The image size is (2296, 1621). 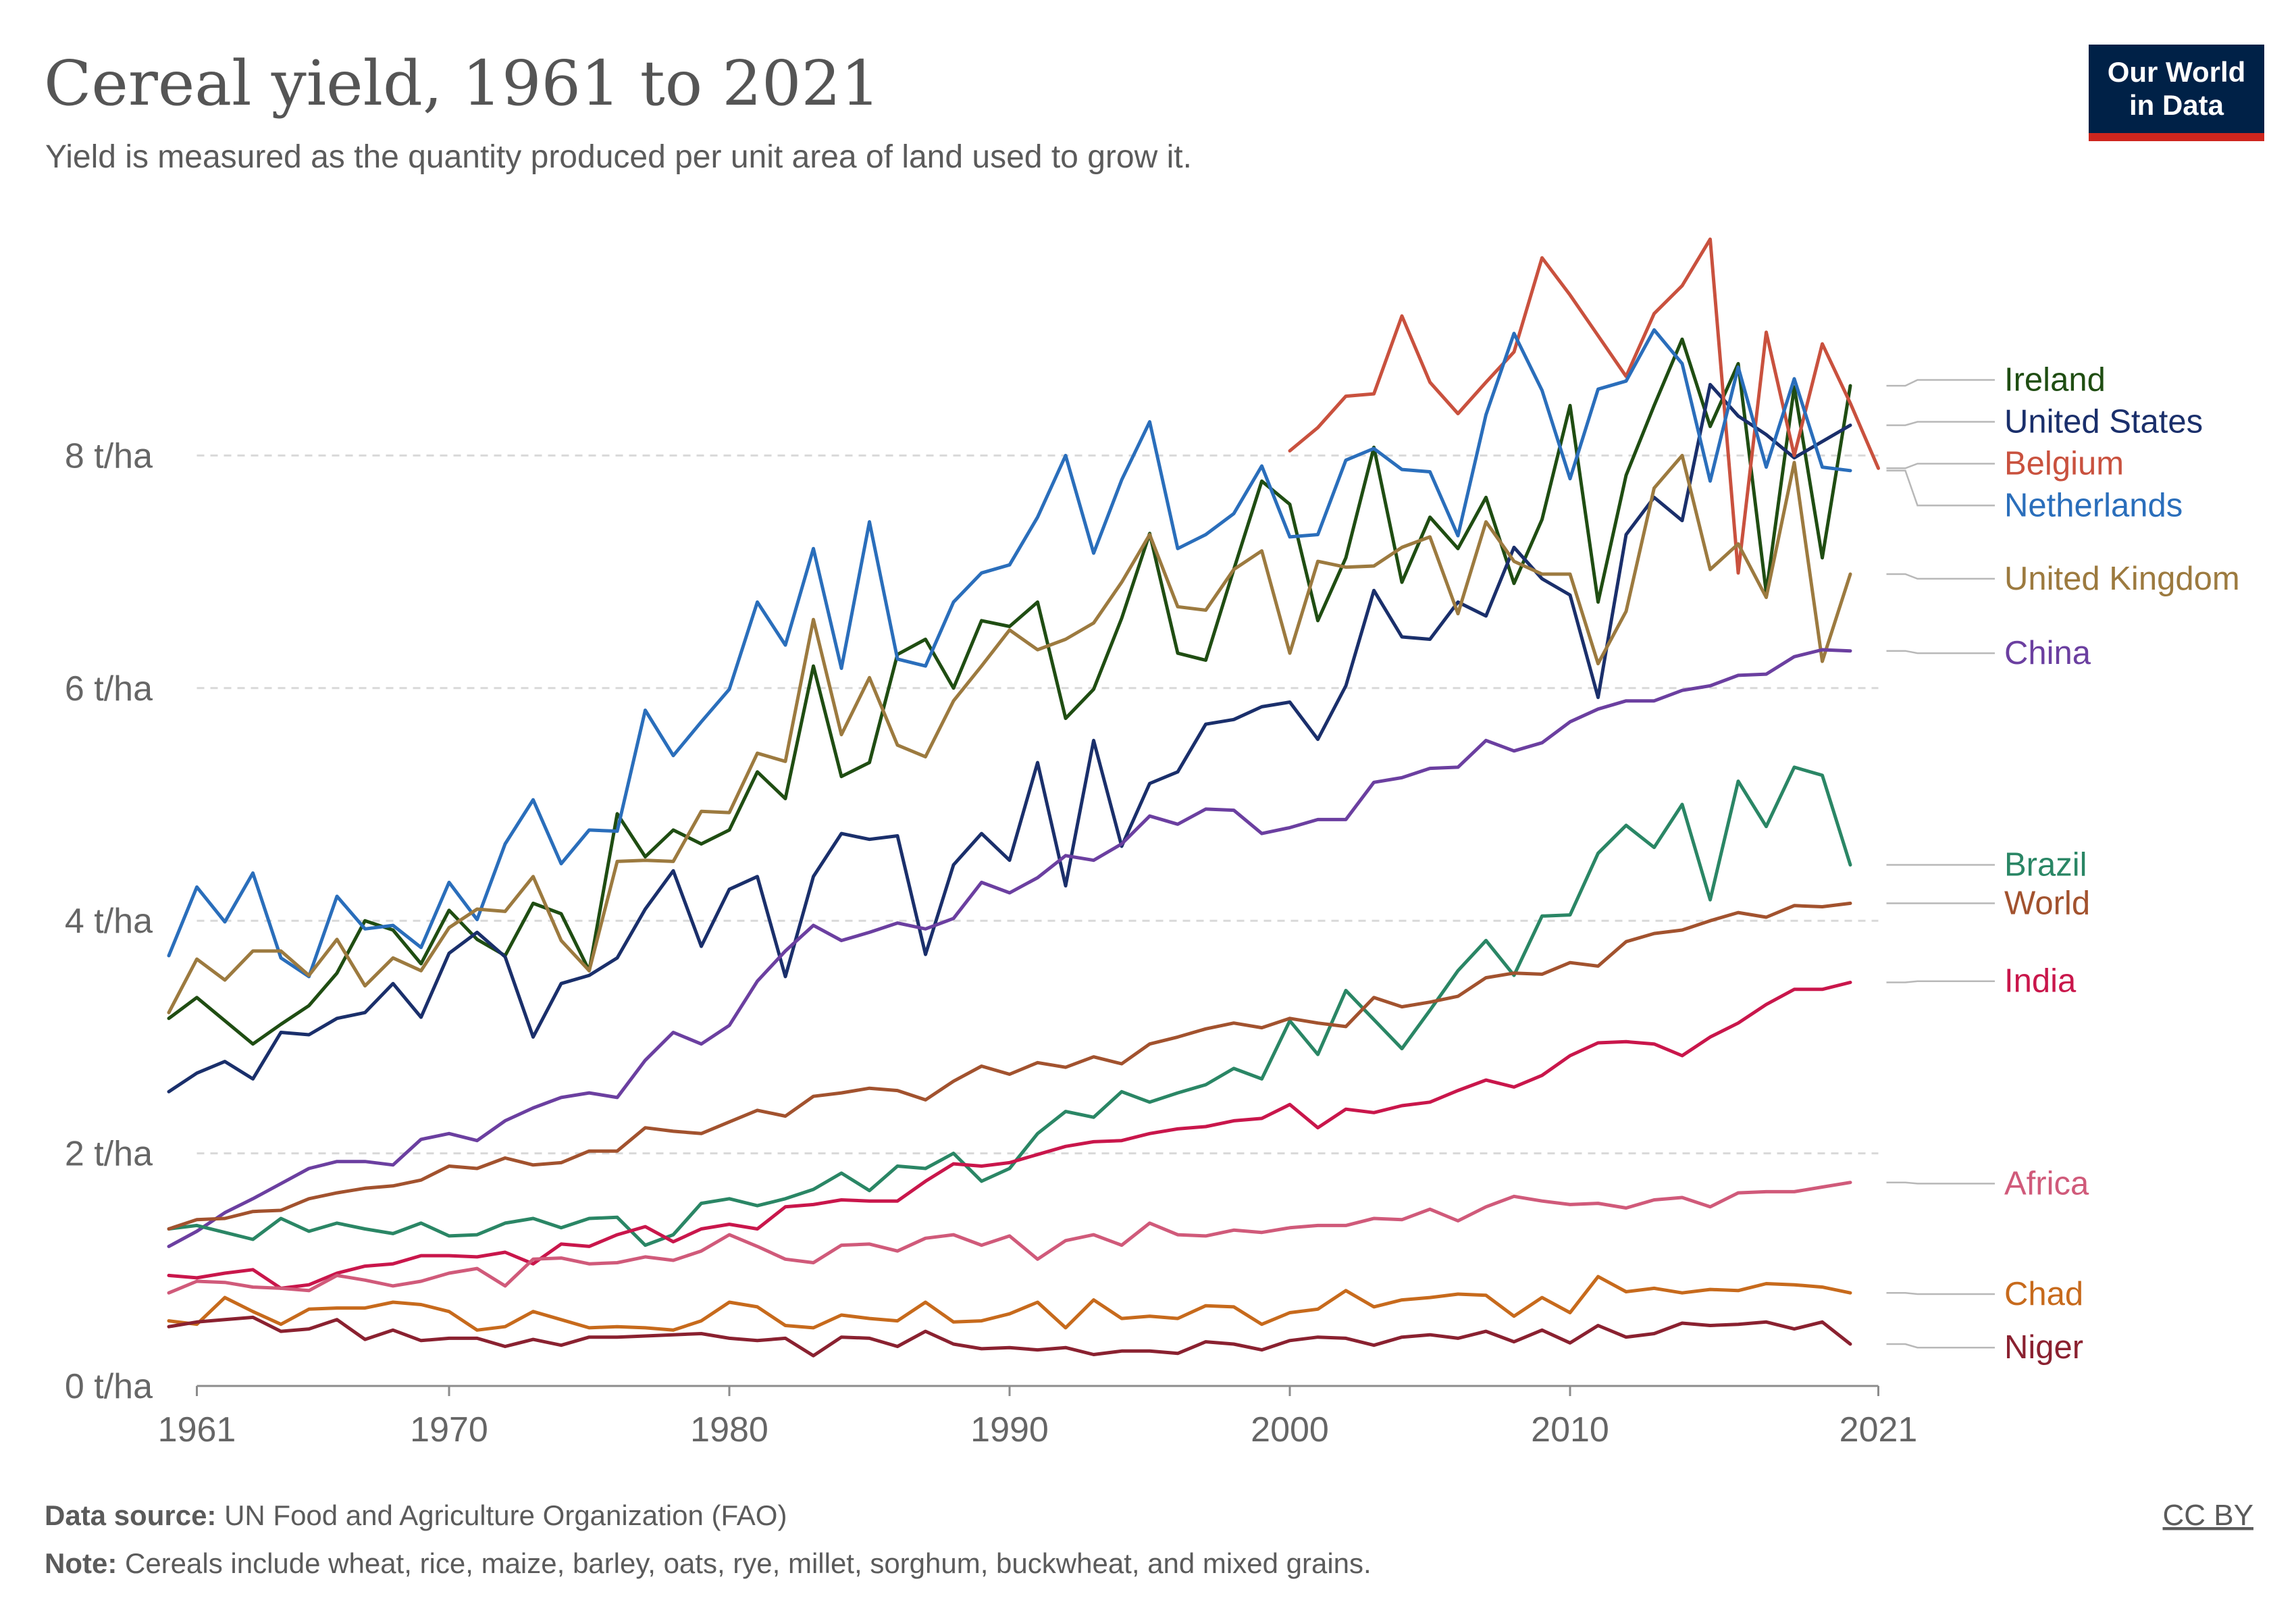 What do you see at coordinates (1010, 1303) in the screenshot?
I see `series-line-chad` at bounding box center [1010, 1303].